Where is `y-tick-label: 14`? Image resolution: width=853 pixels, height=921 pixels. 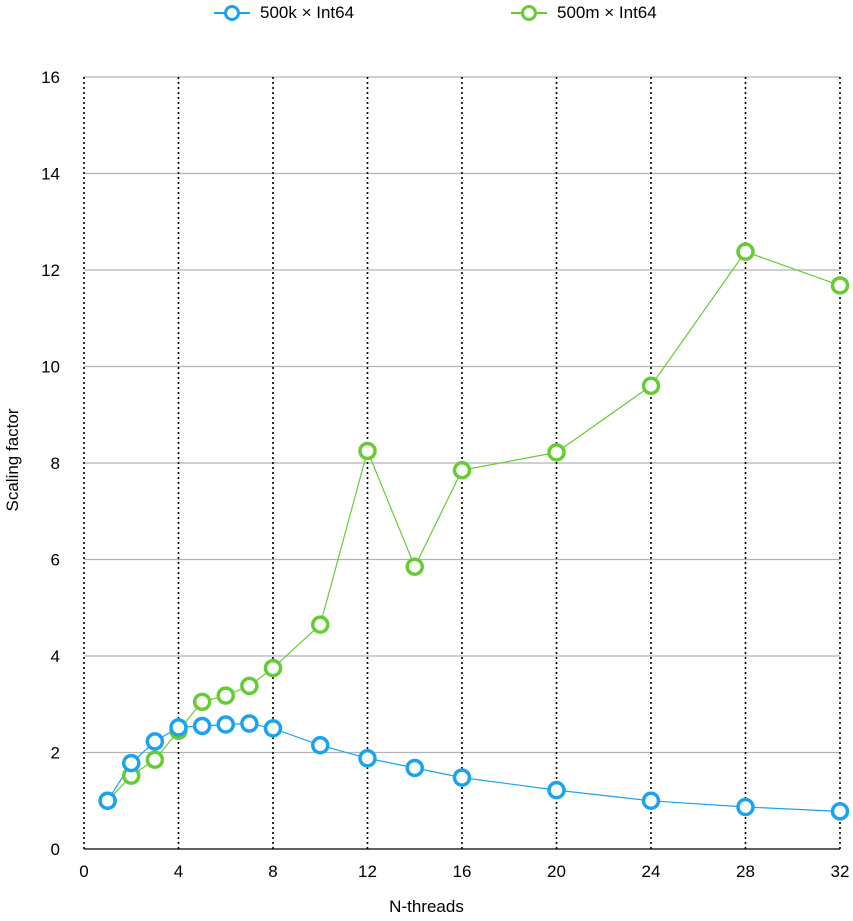
y-tick-label: 14 is located at coordinates (50, 174).